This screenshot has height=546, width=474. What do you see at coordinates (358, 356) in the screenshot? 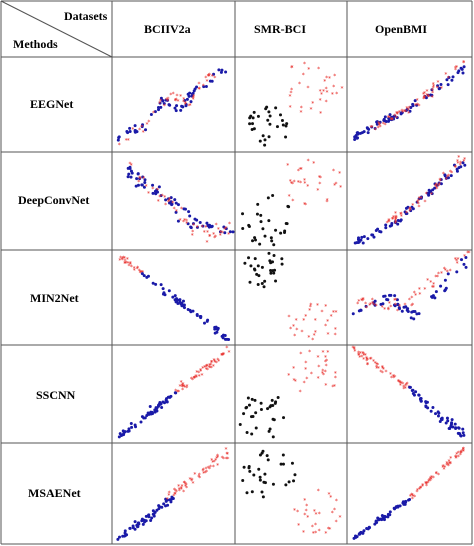
I see `point-b-31: *` at bounding box center [358, 356].